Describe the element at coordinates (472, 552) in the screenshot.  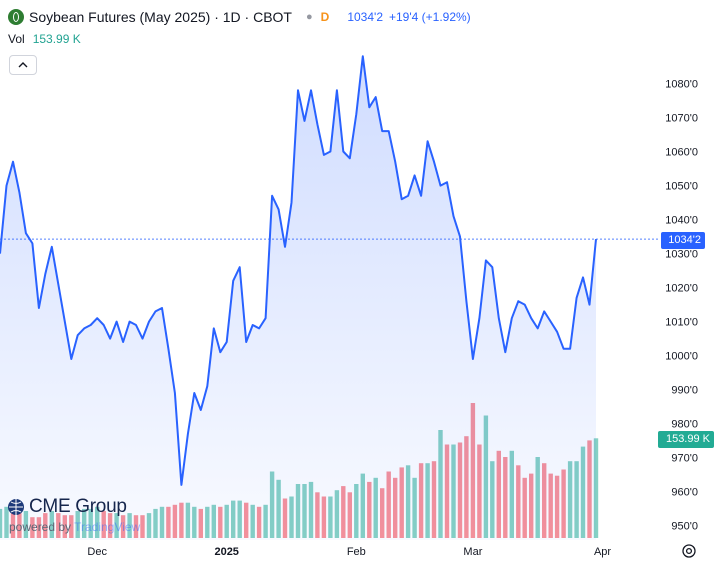
I see `time-tick-label: Mar` at that location.